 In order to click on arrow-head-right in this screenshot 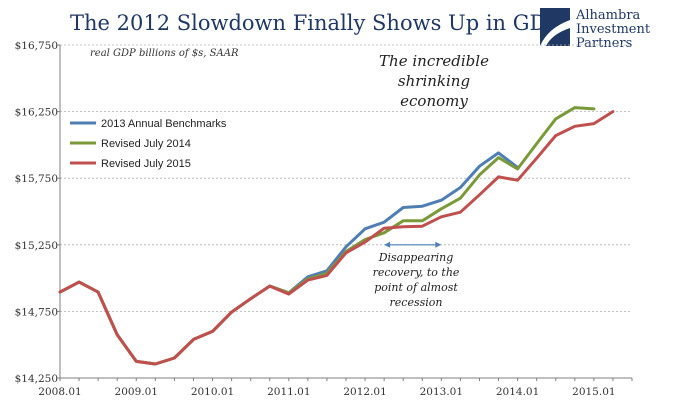, I will do `click(438, 244)`.